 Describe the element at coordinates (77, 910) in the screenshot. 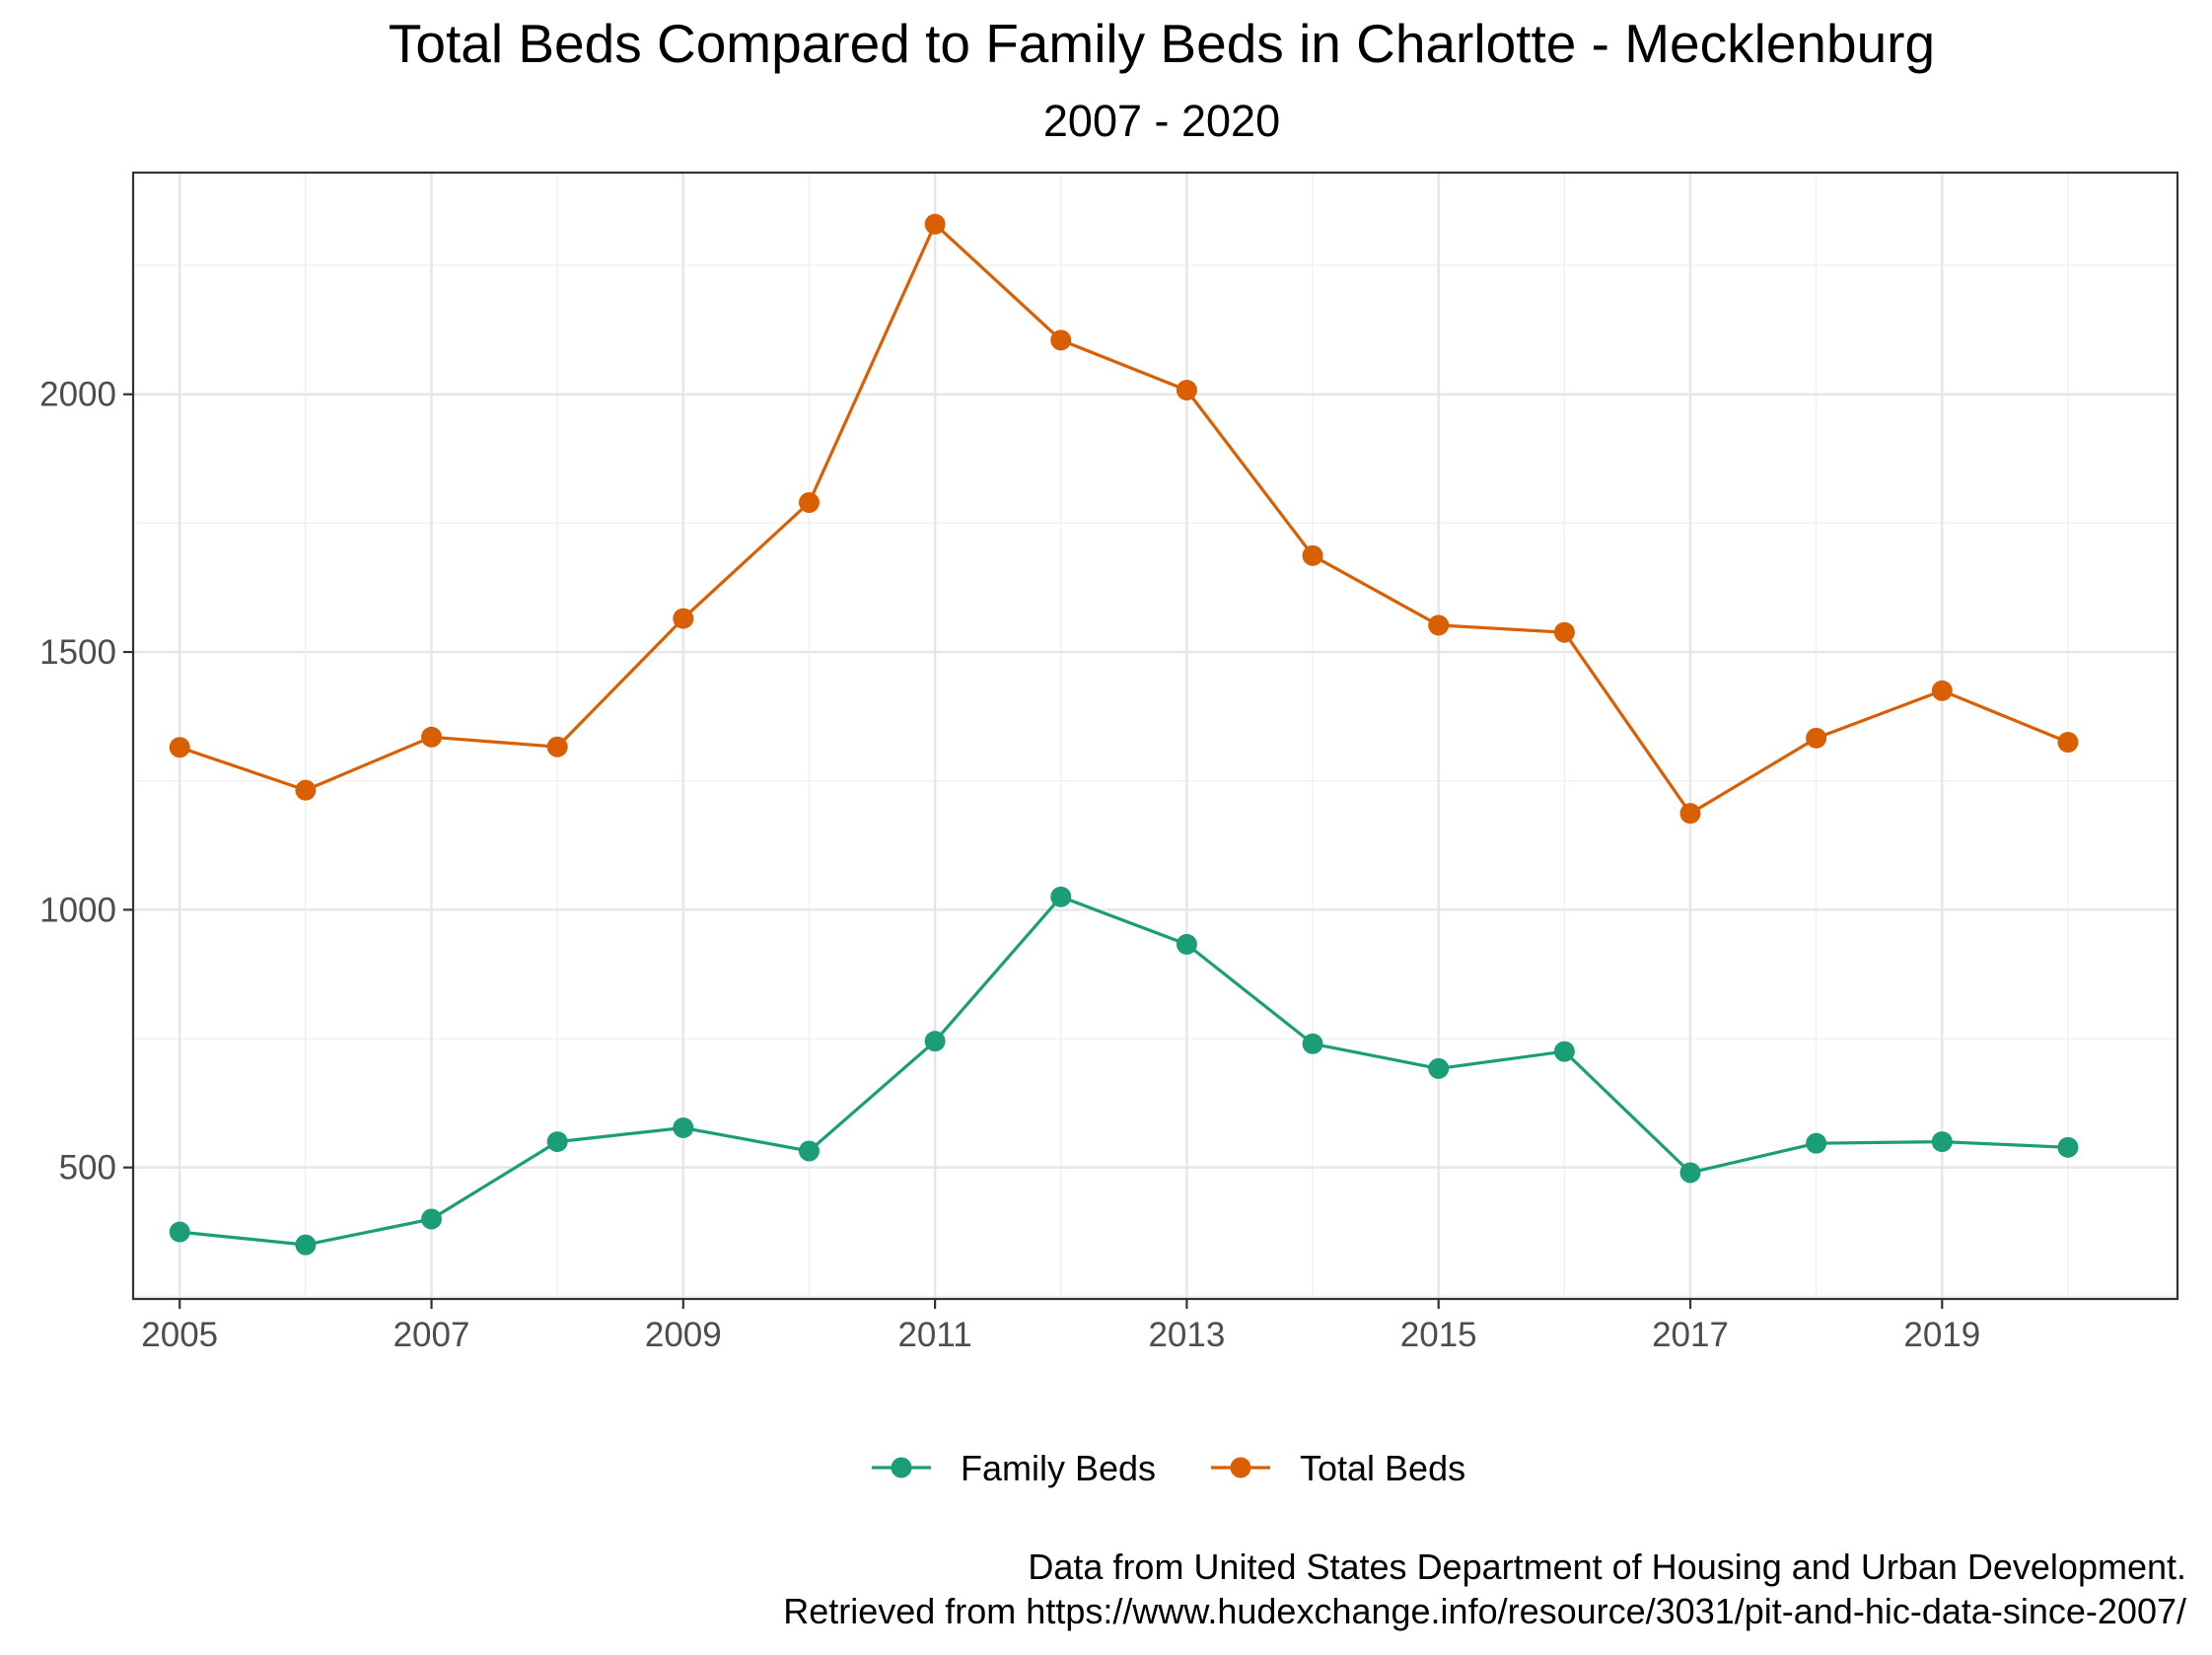

I see `y-tick-label: 1000` at that location.